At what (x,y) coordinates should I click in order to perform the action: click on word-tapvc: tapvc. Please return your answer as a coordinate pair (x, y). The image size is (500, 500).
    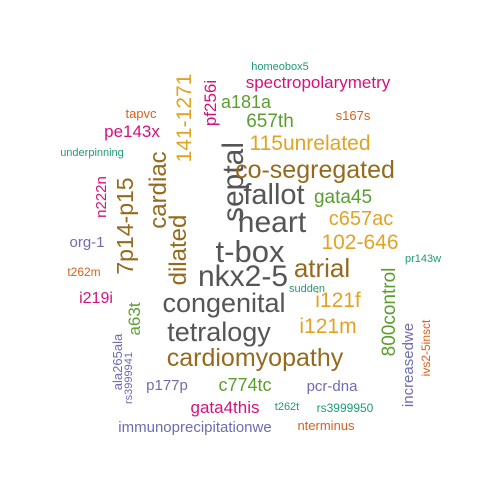
    Looking at the image, I should click on (141, 113).